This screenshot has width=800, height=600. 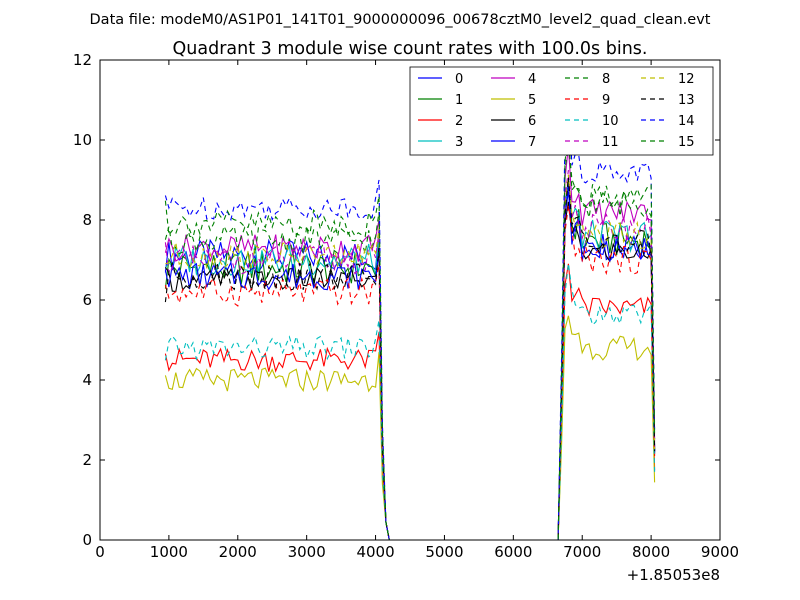 I want to click on y-tick-label: 2, so click(x=87, y=460).